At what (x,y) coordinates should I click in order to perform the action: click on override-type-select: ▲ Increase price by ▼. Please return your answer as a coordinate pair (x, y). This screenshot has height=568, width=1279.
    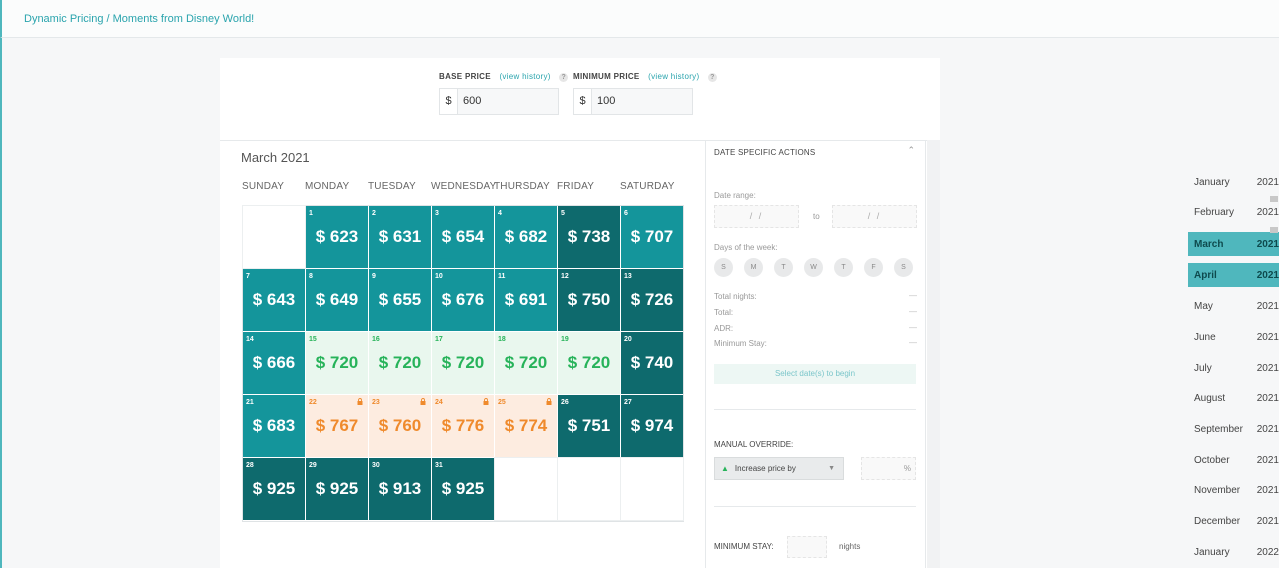
    Looking at the image, I should click on (779, 468).